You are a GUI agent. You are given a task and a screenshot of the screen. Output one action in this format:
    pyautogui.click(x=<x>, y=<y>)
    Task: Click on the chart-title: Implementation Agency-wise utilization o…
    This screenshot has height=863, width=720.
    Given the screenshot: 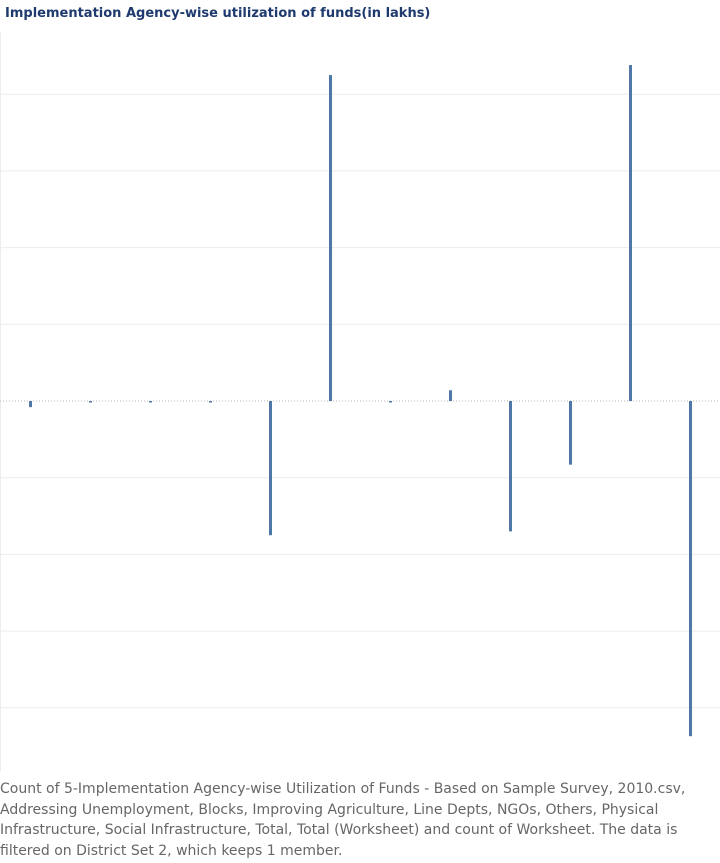 What is the action you would take?
    pyautogui.click(x=218, y=13)
    